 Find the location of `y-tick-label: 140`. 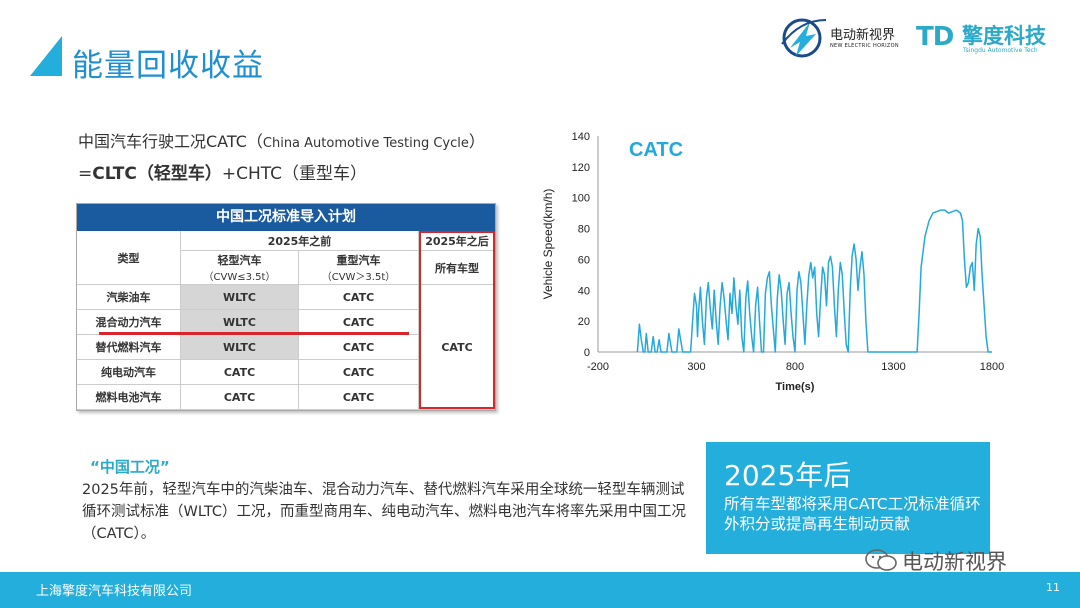

y-tick-label: 140 is located at coordinates (581, 137).